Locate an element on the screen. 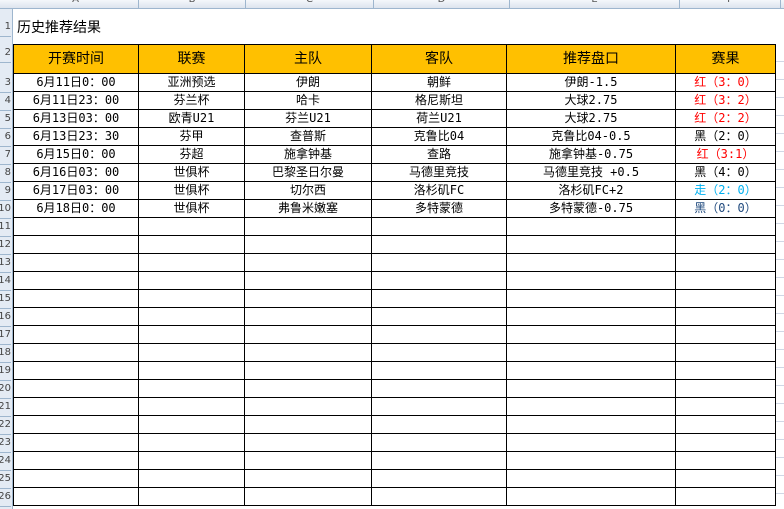  row-number: 17 is located at coordinates (5, 335).